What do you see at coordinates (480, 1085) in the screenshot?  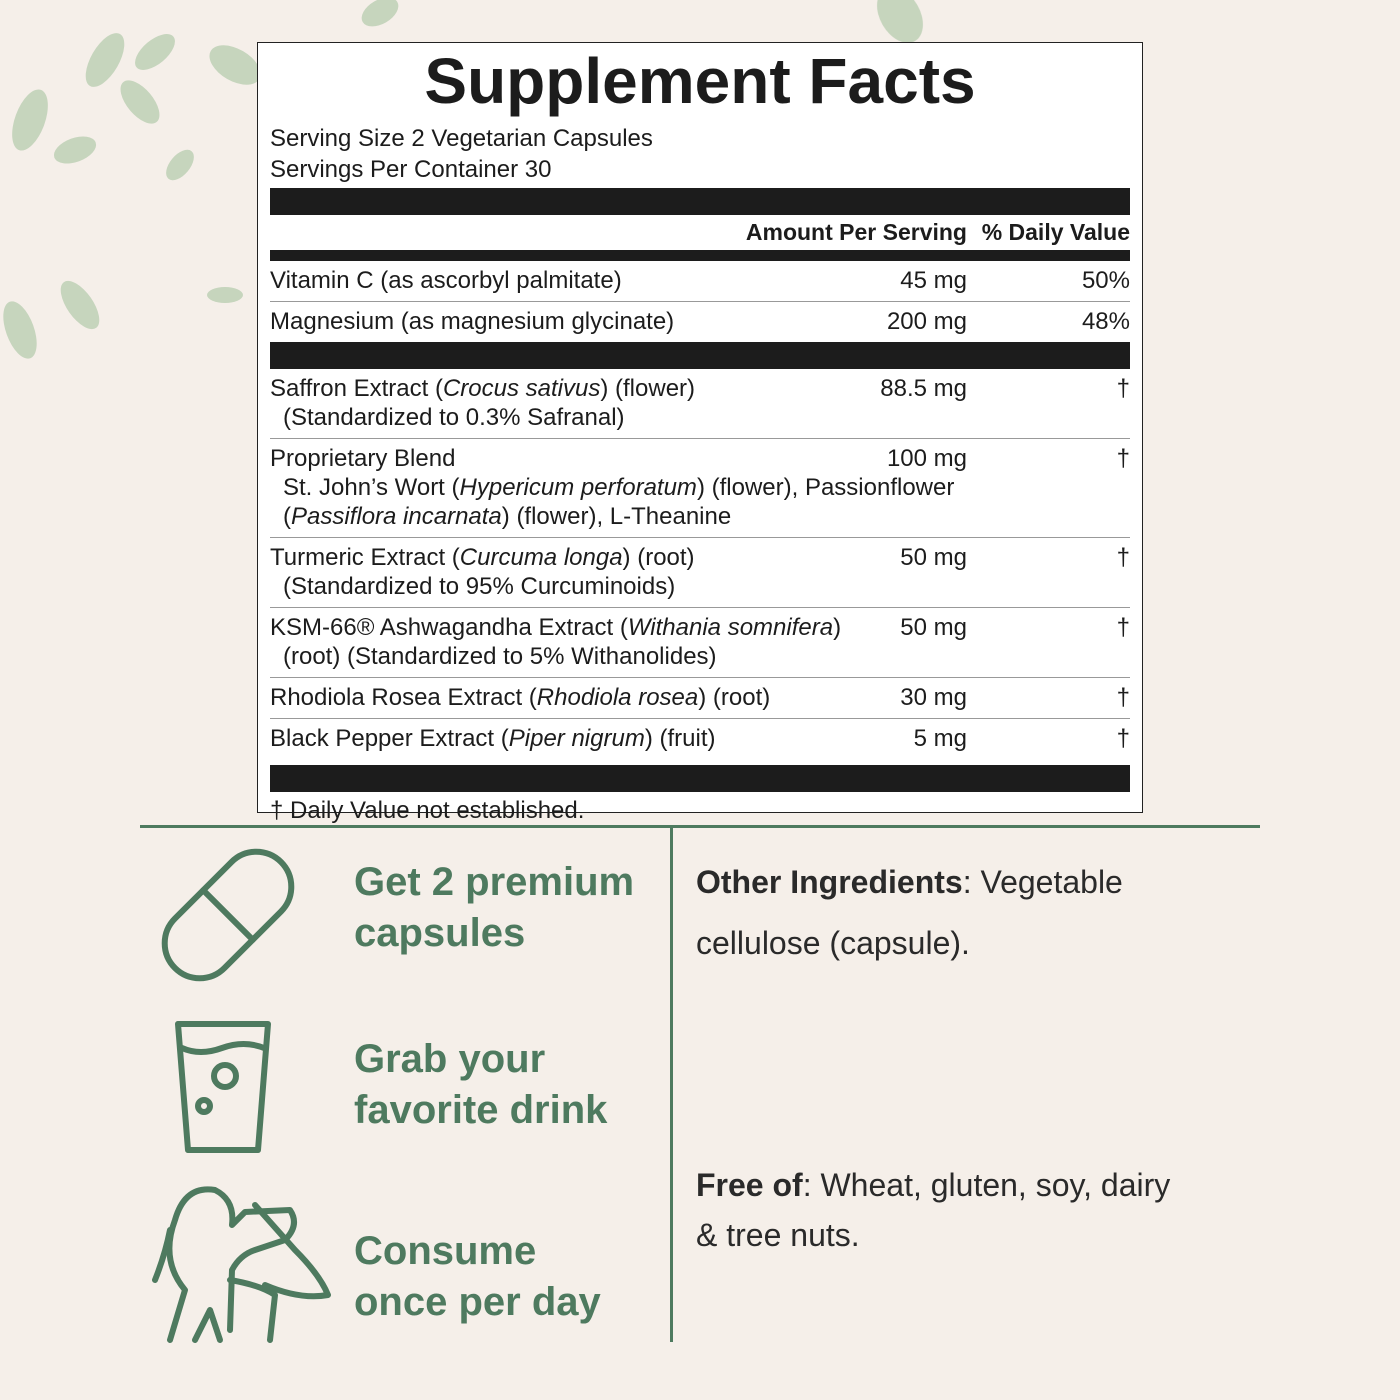 I see `step-text: Grab your favorite drink` at bounding box center [480, 1085].